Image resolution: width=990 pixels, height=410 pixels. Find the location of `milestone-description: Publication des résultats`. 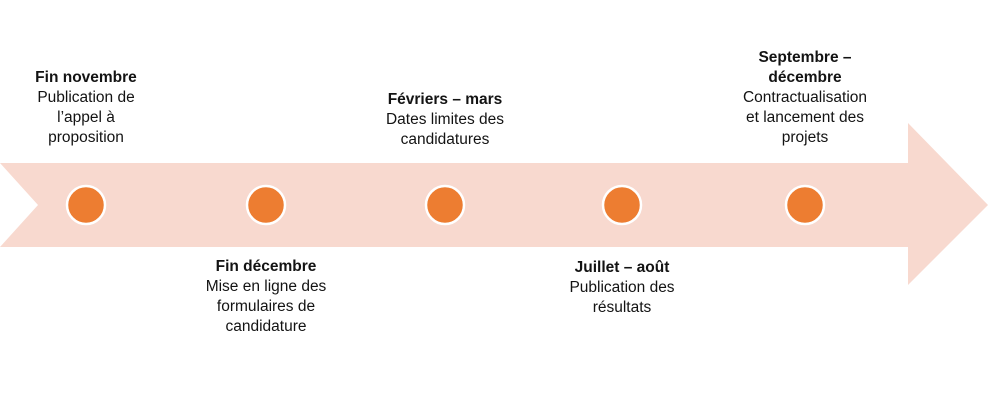

milestone-description: Publication des résultats is located at coordinates (622, 297).